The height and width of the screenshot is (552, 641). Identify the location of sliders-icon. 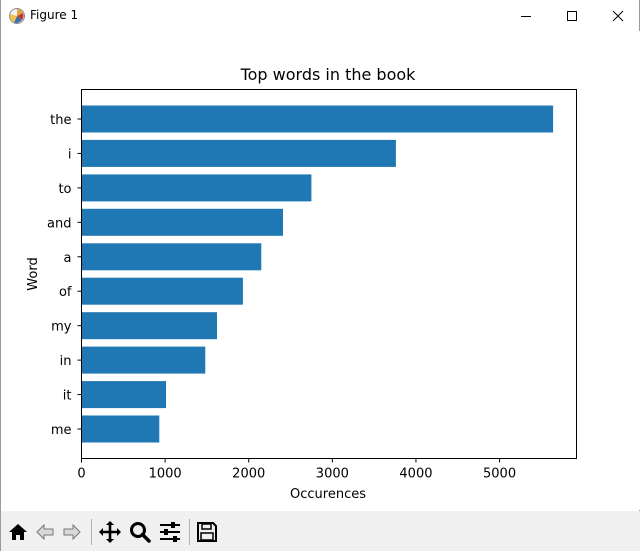
(170, 532).